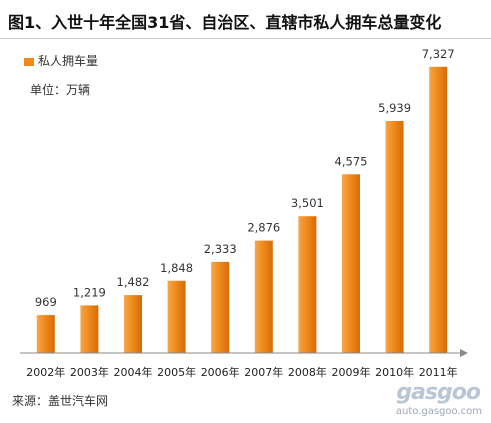 This screenshot has height=423, width=491. Describe the element at coordinates (394, 108) in the screenshot. I see `value-label-8: 5,939` at that location.